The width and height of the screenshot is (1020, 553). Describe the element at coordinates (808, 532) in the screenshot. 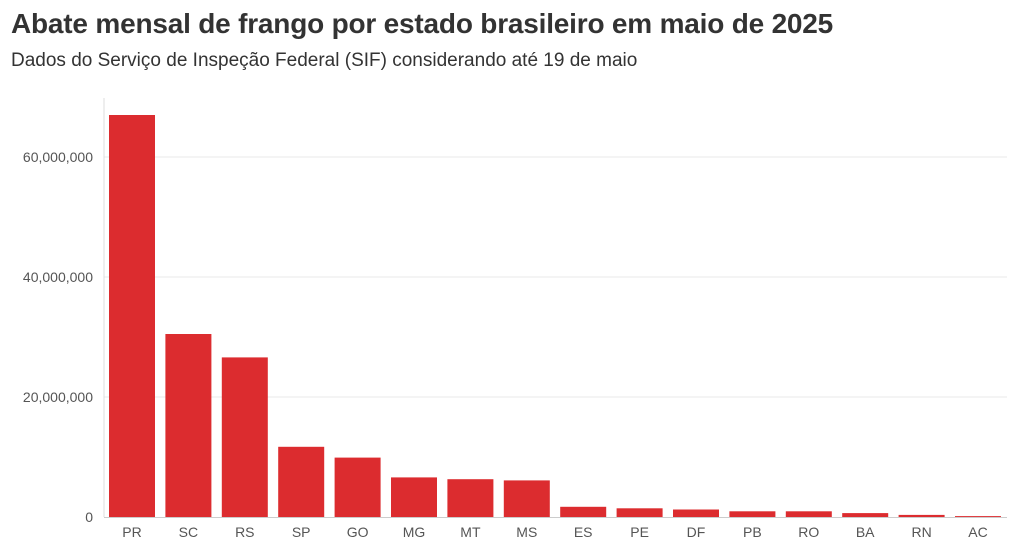

I see `x-tick-label: RO` at that location.